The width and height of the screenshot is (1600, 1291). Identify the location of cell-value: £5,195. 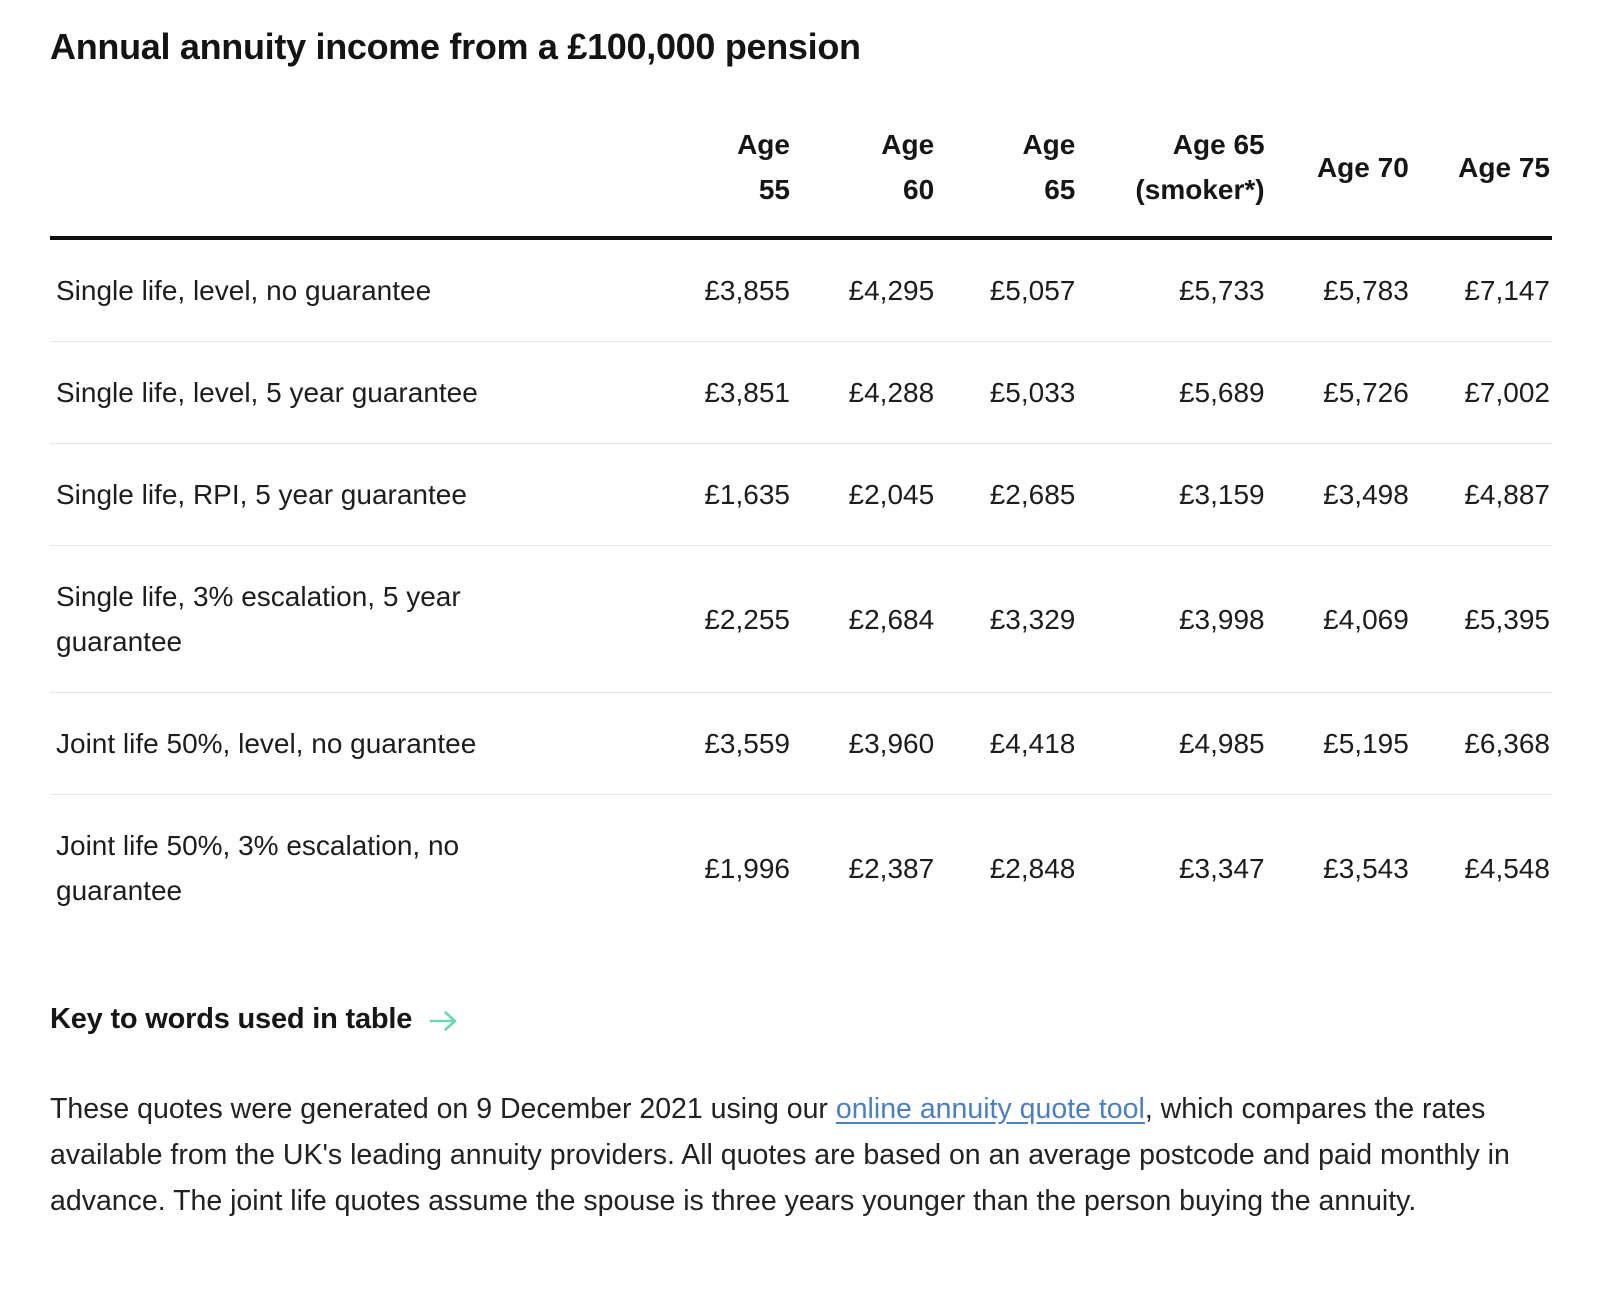
(1366, 743).